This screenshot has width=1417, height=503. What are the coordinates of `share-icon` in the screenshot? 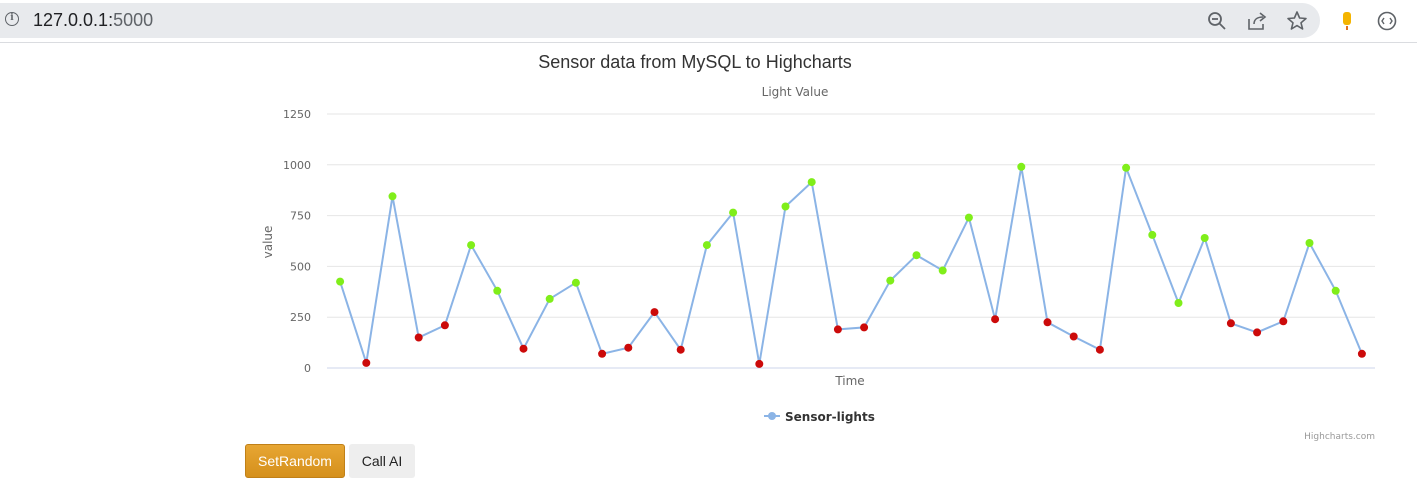 It's located at (1257, 21).